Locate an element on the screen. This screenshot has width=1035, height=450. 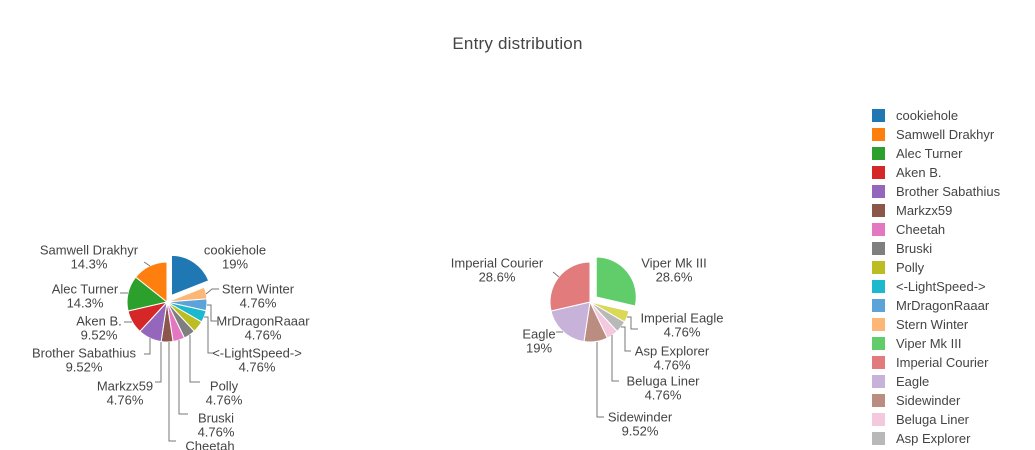
legend-item-mrdragonraaar: MrDragonRaaar is located at coordinates (936, 305).